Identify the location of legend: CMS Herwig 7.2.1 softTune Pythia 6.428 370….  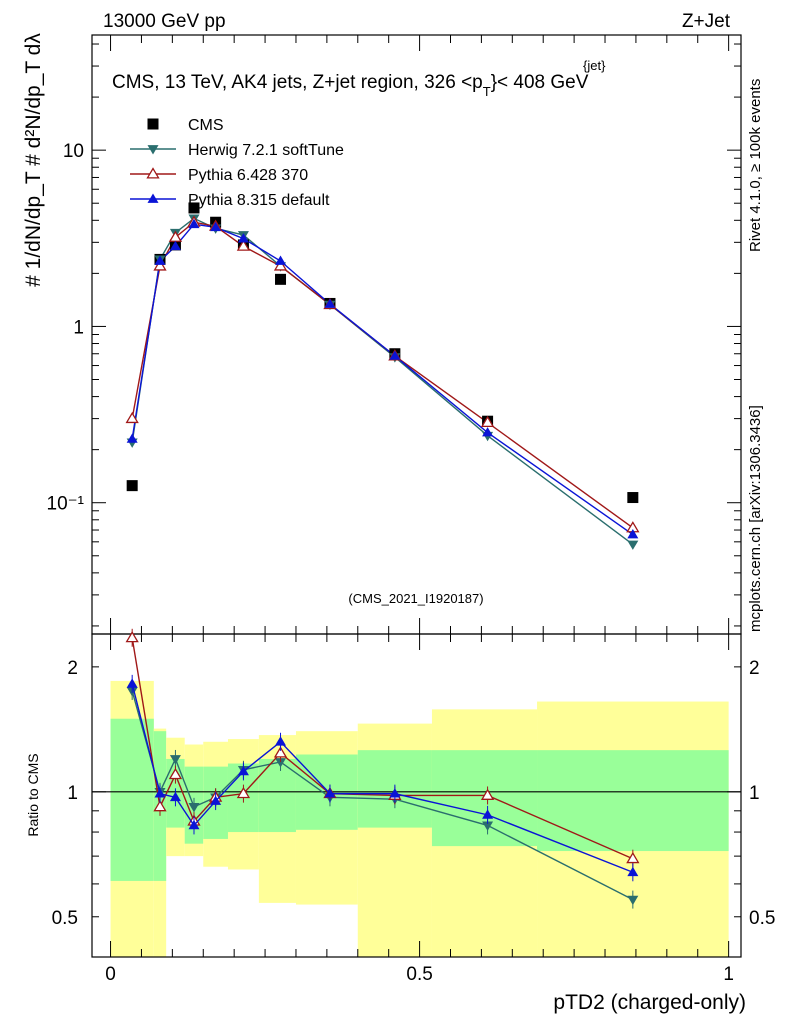
(237, 163).